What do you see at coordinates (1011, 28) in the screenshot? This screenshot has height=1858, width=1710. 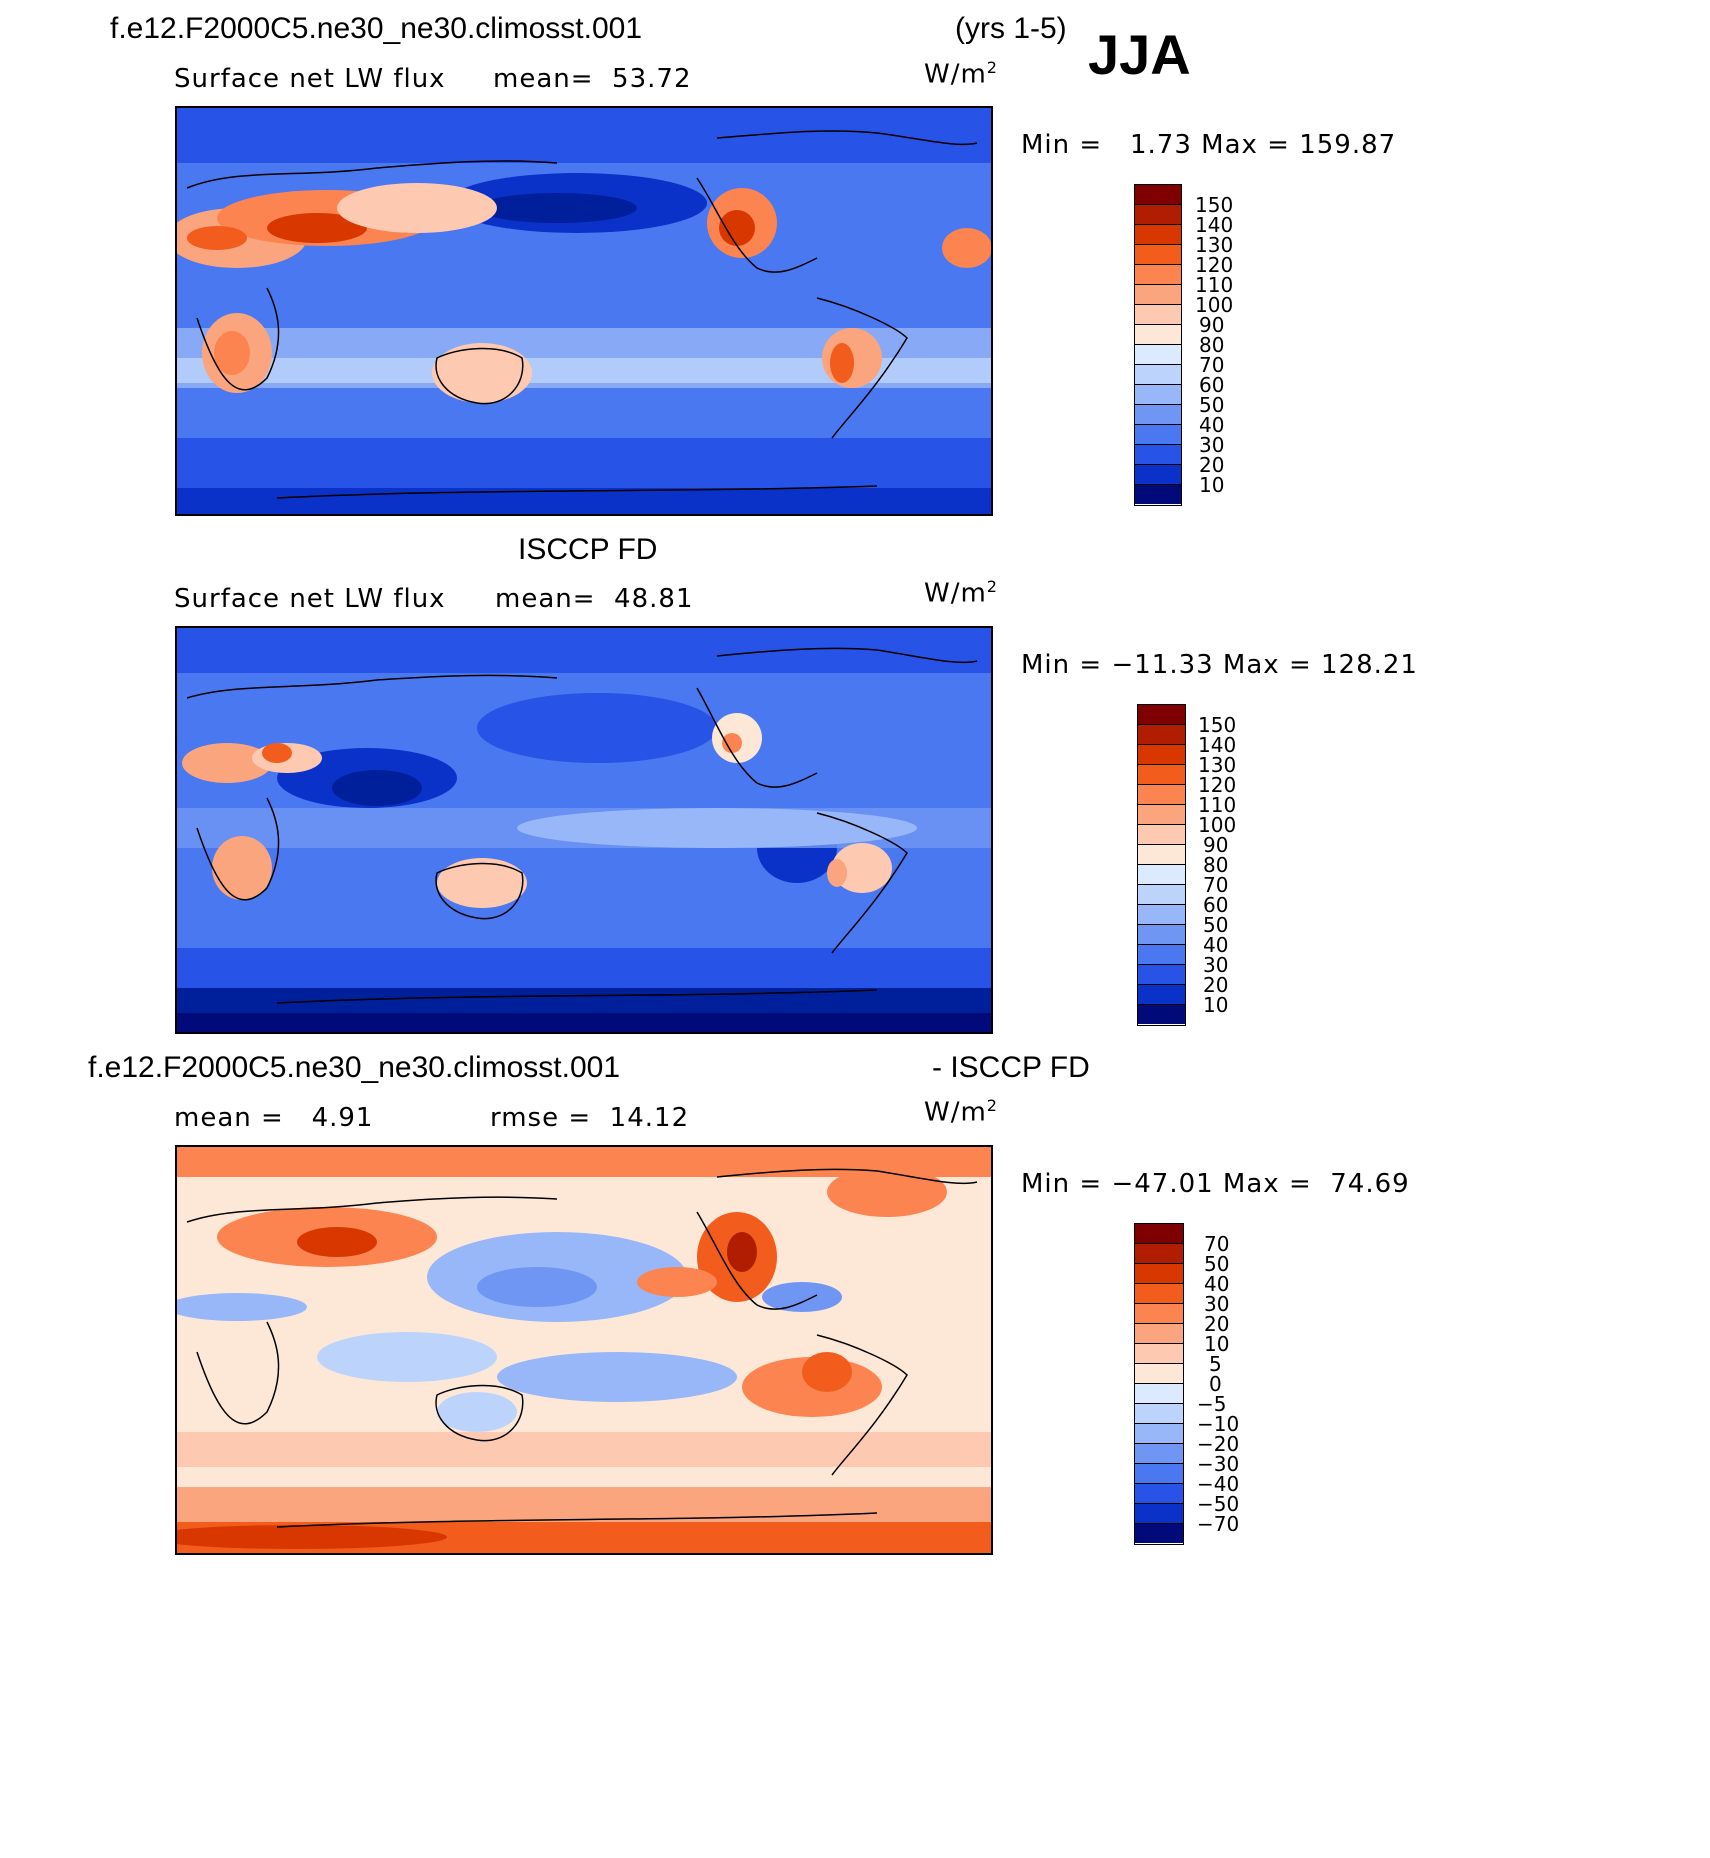 I see `top-years-label: (yrs 1-5)` at bounding box center [1011, 28].